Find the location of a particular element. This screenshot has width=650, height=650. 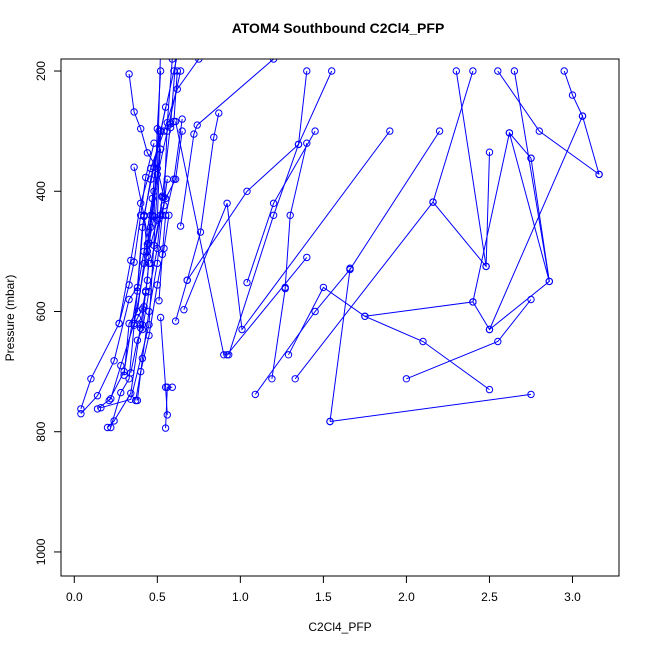

x-tick-label: 2.0 is located at coordinates (406, 597).